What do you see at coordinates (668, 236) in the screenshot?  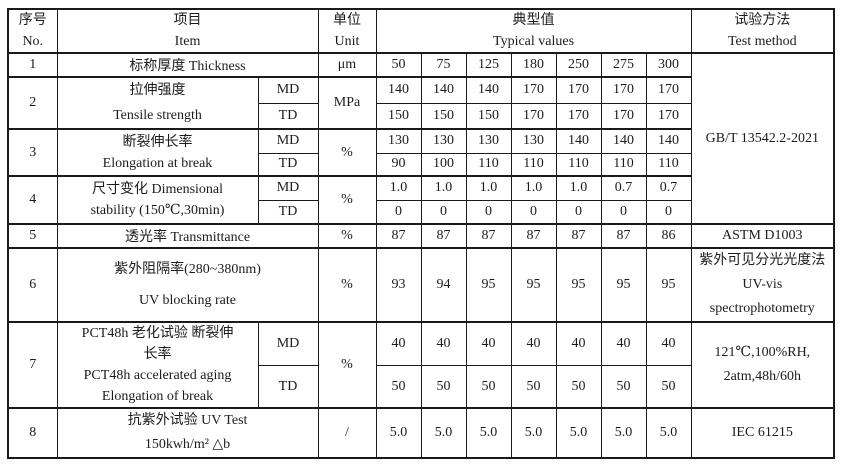 I see `value-cell: 86` at bounding box center [668, 236].